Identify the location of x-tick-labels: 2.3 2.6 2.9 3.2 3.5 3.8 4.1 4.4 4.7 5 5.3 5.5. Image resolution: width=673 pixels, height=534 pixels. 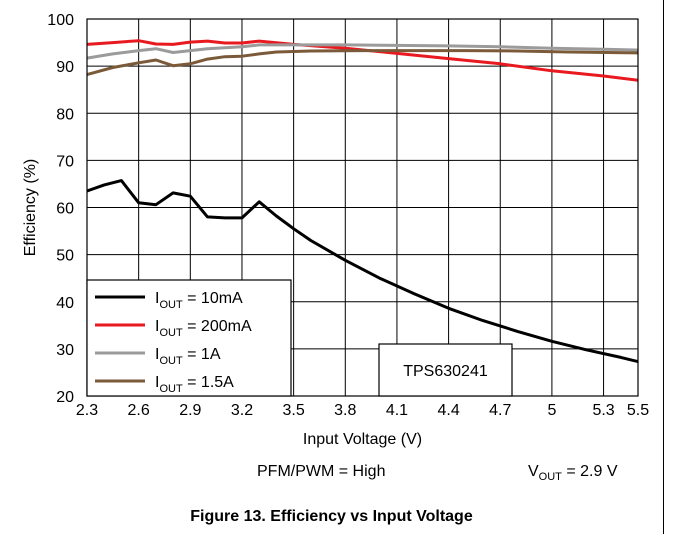
(362, 410).